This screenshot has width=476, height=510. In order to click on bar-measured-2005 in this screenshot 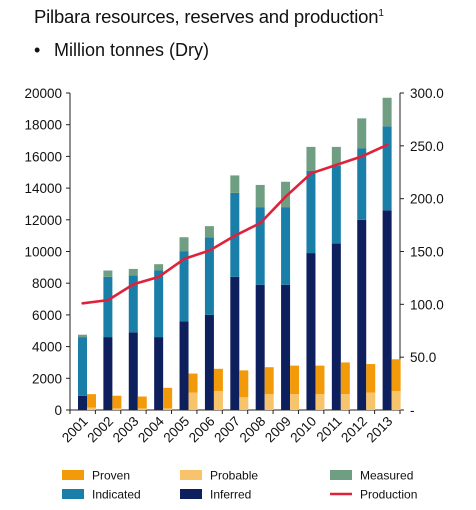, I will do `click(184, 244)`.